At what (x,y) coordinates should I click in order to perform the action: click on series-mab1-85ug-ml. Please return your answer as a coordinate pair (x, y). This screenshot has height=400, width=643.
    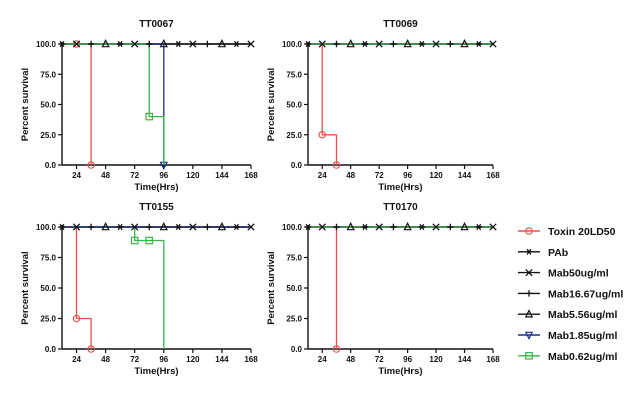
    Looking at the image, I should click on (115, 107).